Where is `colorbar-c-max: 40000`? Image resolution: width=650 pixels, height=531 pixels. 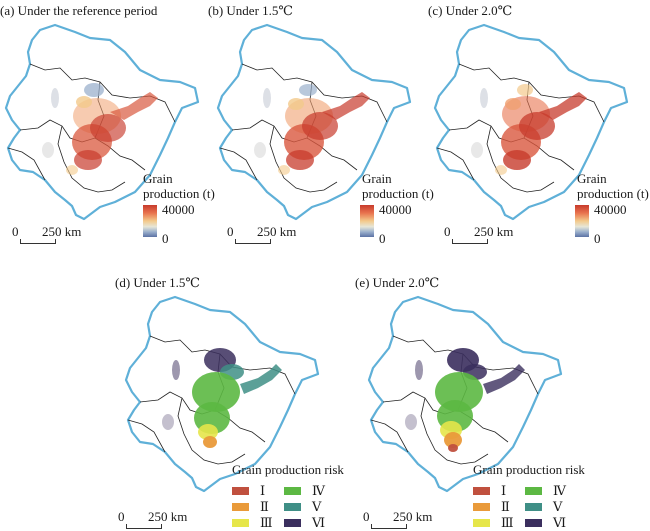
colorbar-c-max: 40000 is located at coordinates (610, 209).